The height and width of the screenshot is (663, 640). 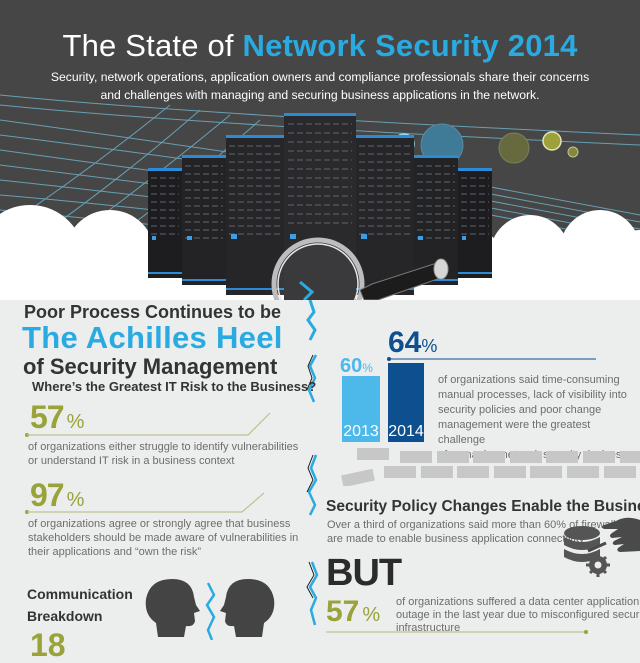 I want to click on bar-2013-unit: %, so click(x=367, y=368).